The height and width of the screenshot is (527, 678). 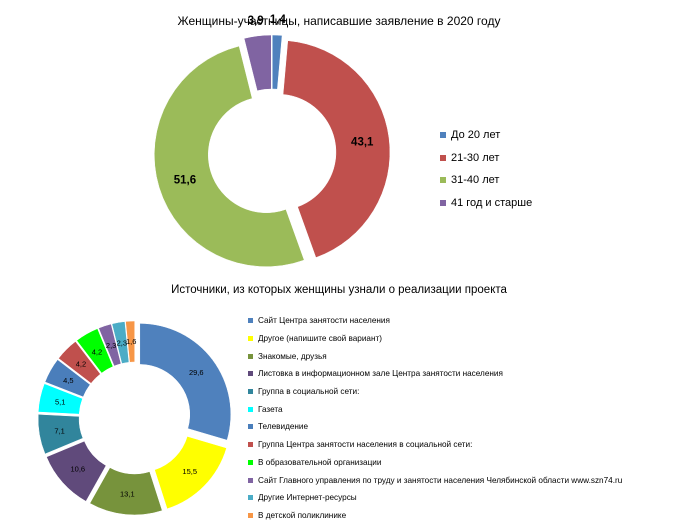 What do you see at coordinates (435, 339) in the screenshot?
I see `sources-legend-entry-1: Другое (напишите свой вариант)` at bounding box center [435, 339].